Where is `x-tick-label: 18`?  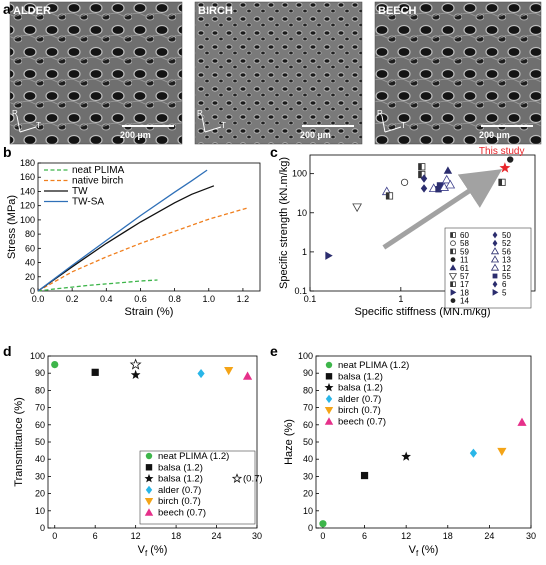
x-tick-label: 18 is located at coordinates (448, 536).